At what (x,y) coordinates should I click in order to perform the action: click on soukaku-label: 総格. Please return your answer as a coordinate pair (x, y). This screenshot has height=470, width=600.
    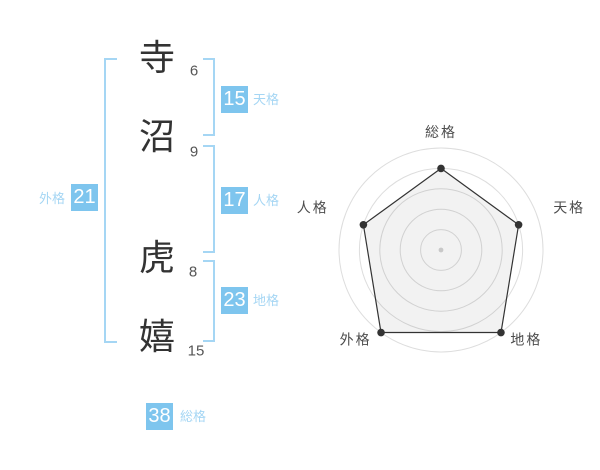
    Looking at the image, I should click on (193, 416).